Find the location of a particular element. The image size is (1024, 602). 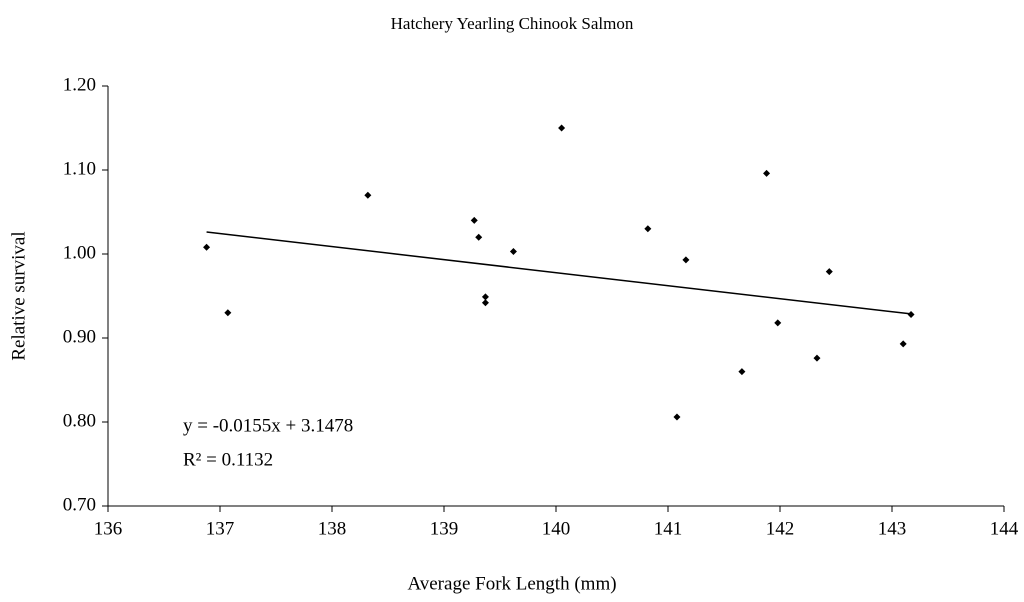

y-tick-label: 1.20 is located at coordinates (79, 84).